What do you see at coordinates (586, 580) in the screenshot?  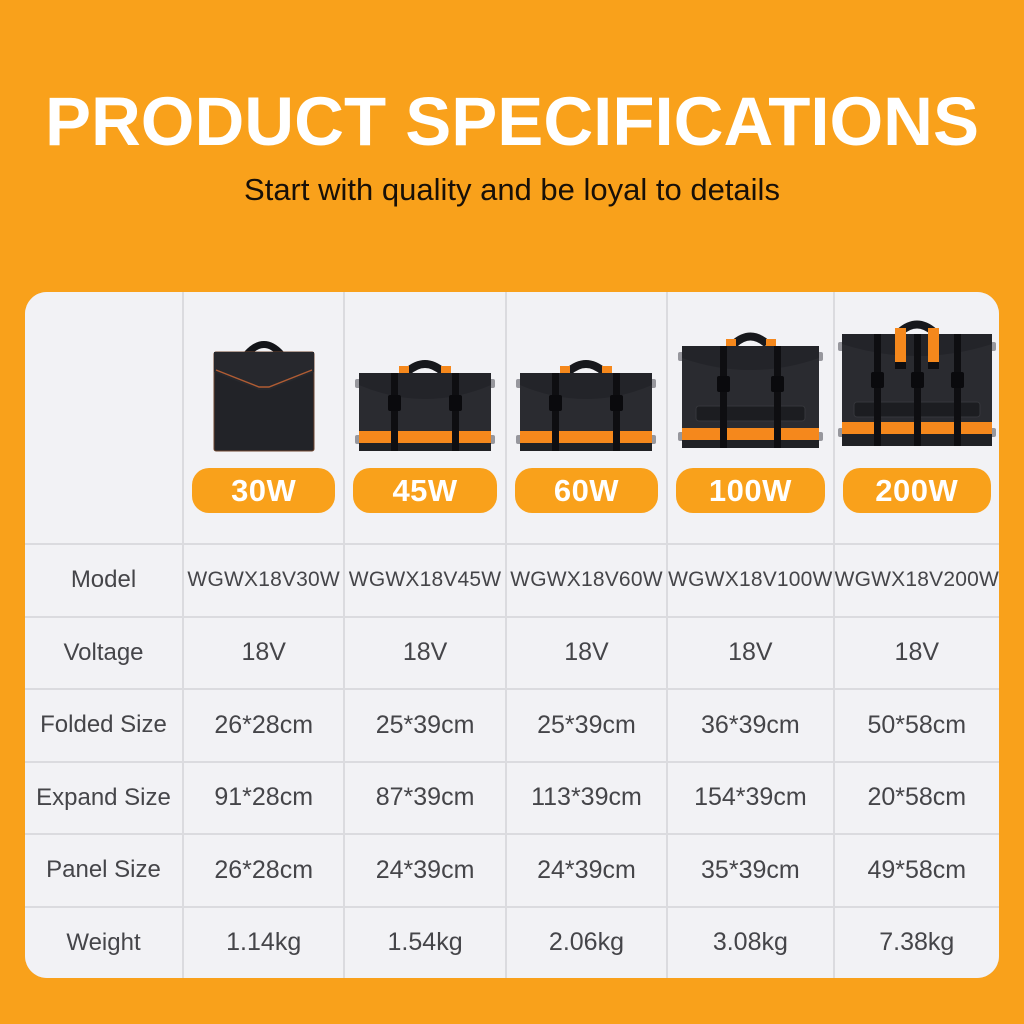 I see `spec-value-model-60w: WGWX18V60W` at bounding box center [586, 580].